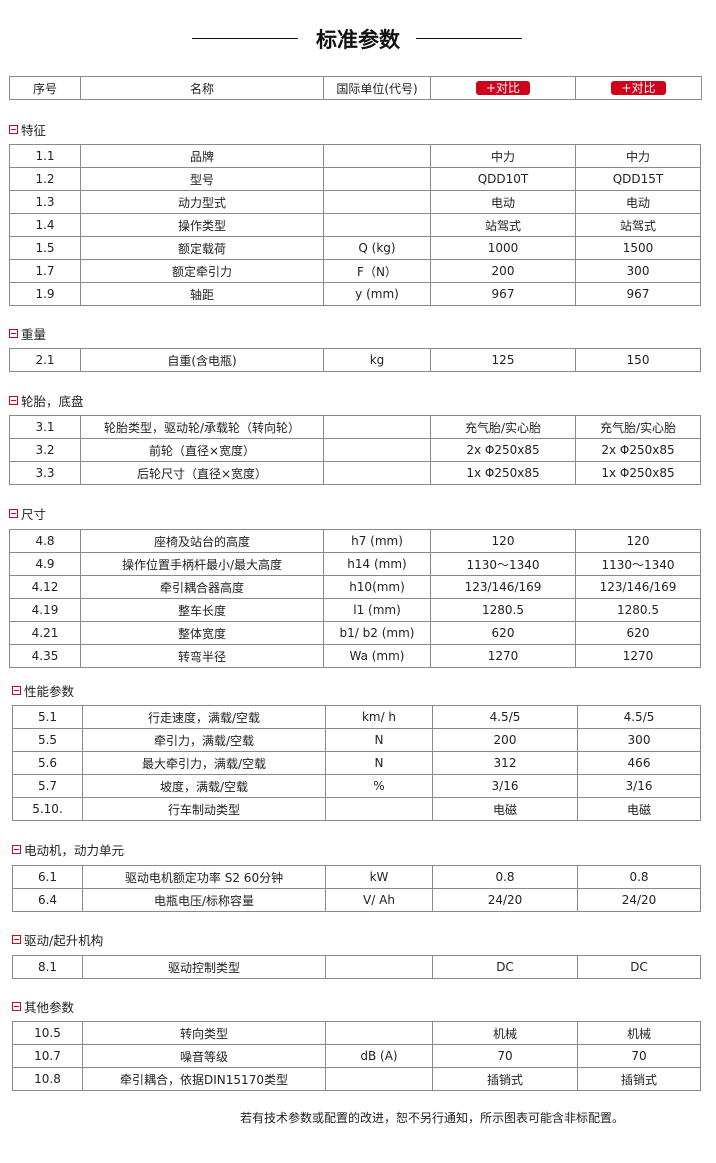  Describe the element at coordinates (202, 360) in the screenshot. I see `spec-name: 自重(含电瓶)` at that location.